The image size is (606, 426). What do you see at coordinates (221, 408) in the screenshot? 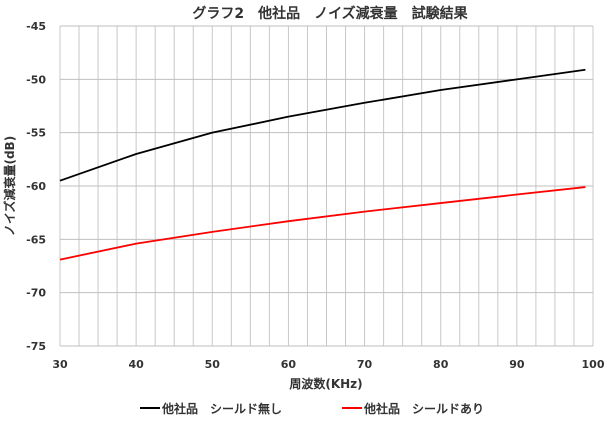
I see `legend-label: 他社品 シールド無し` at bounding box center [221, 408].